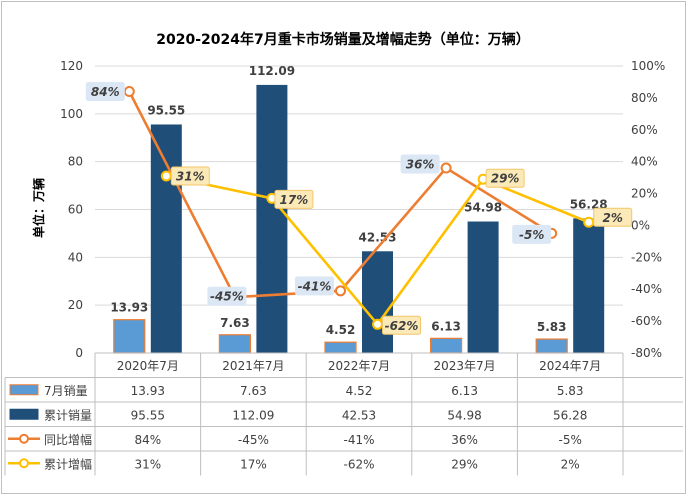 Image resolution: width=687 pixels, height=495 pixels. I want to click on y-tick-label: 80, so click(75, 162).